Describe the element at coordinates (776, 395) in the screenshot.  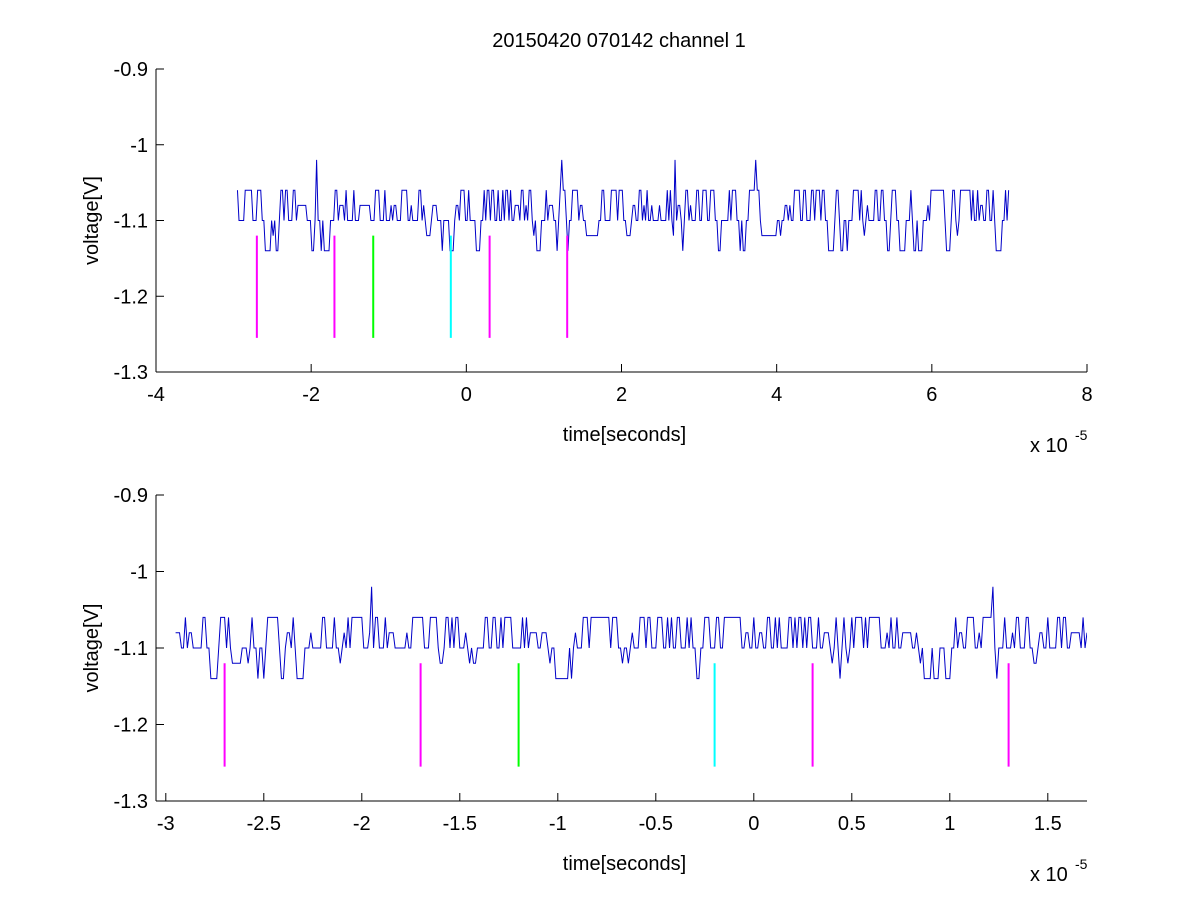
I see `x-tick-label: 4` at that location.